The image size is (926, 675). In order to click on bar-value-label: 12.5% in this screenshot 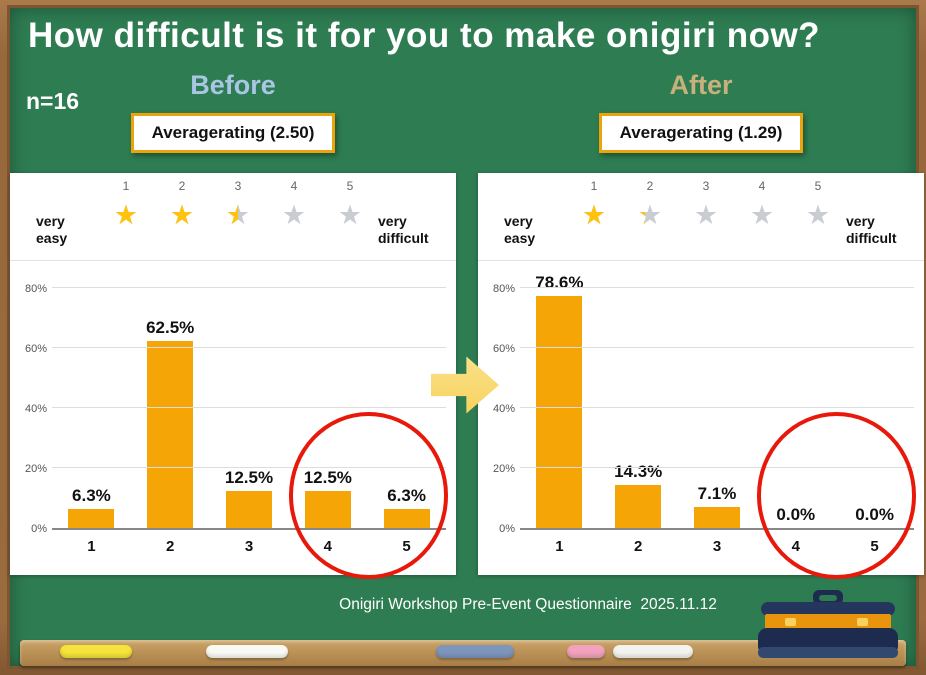, I will do `click(249, 477)`.